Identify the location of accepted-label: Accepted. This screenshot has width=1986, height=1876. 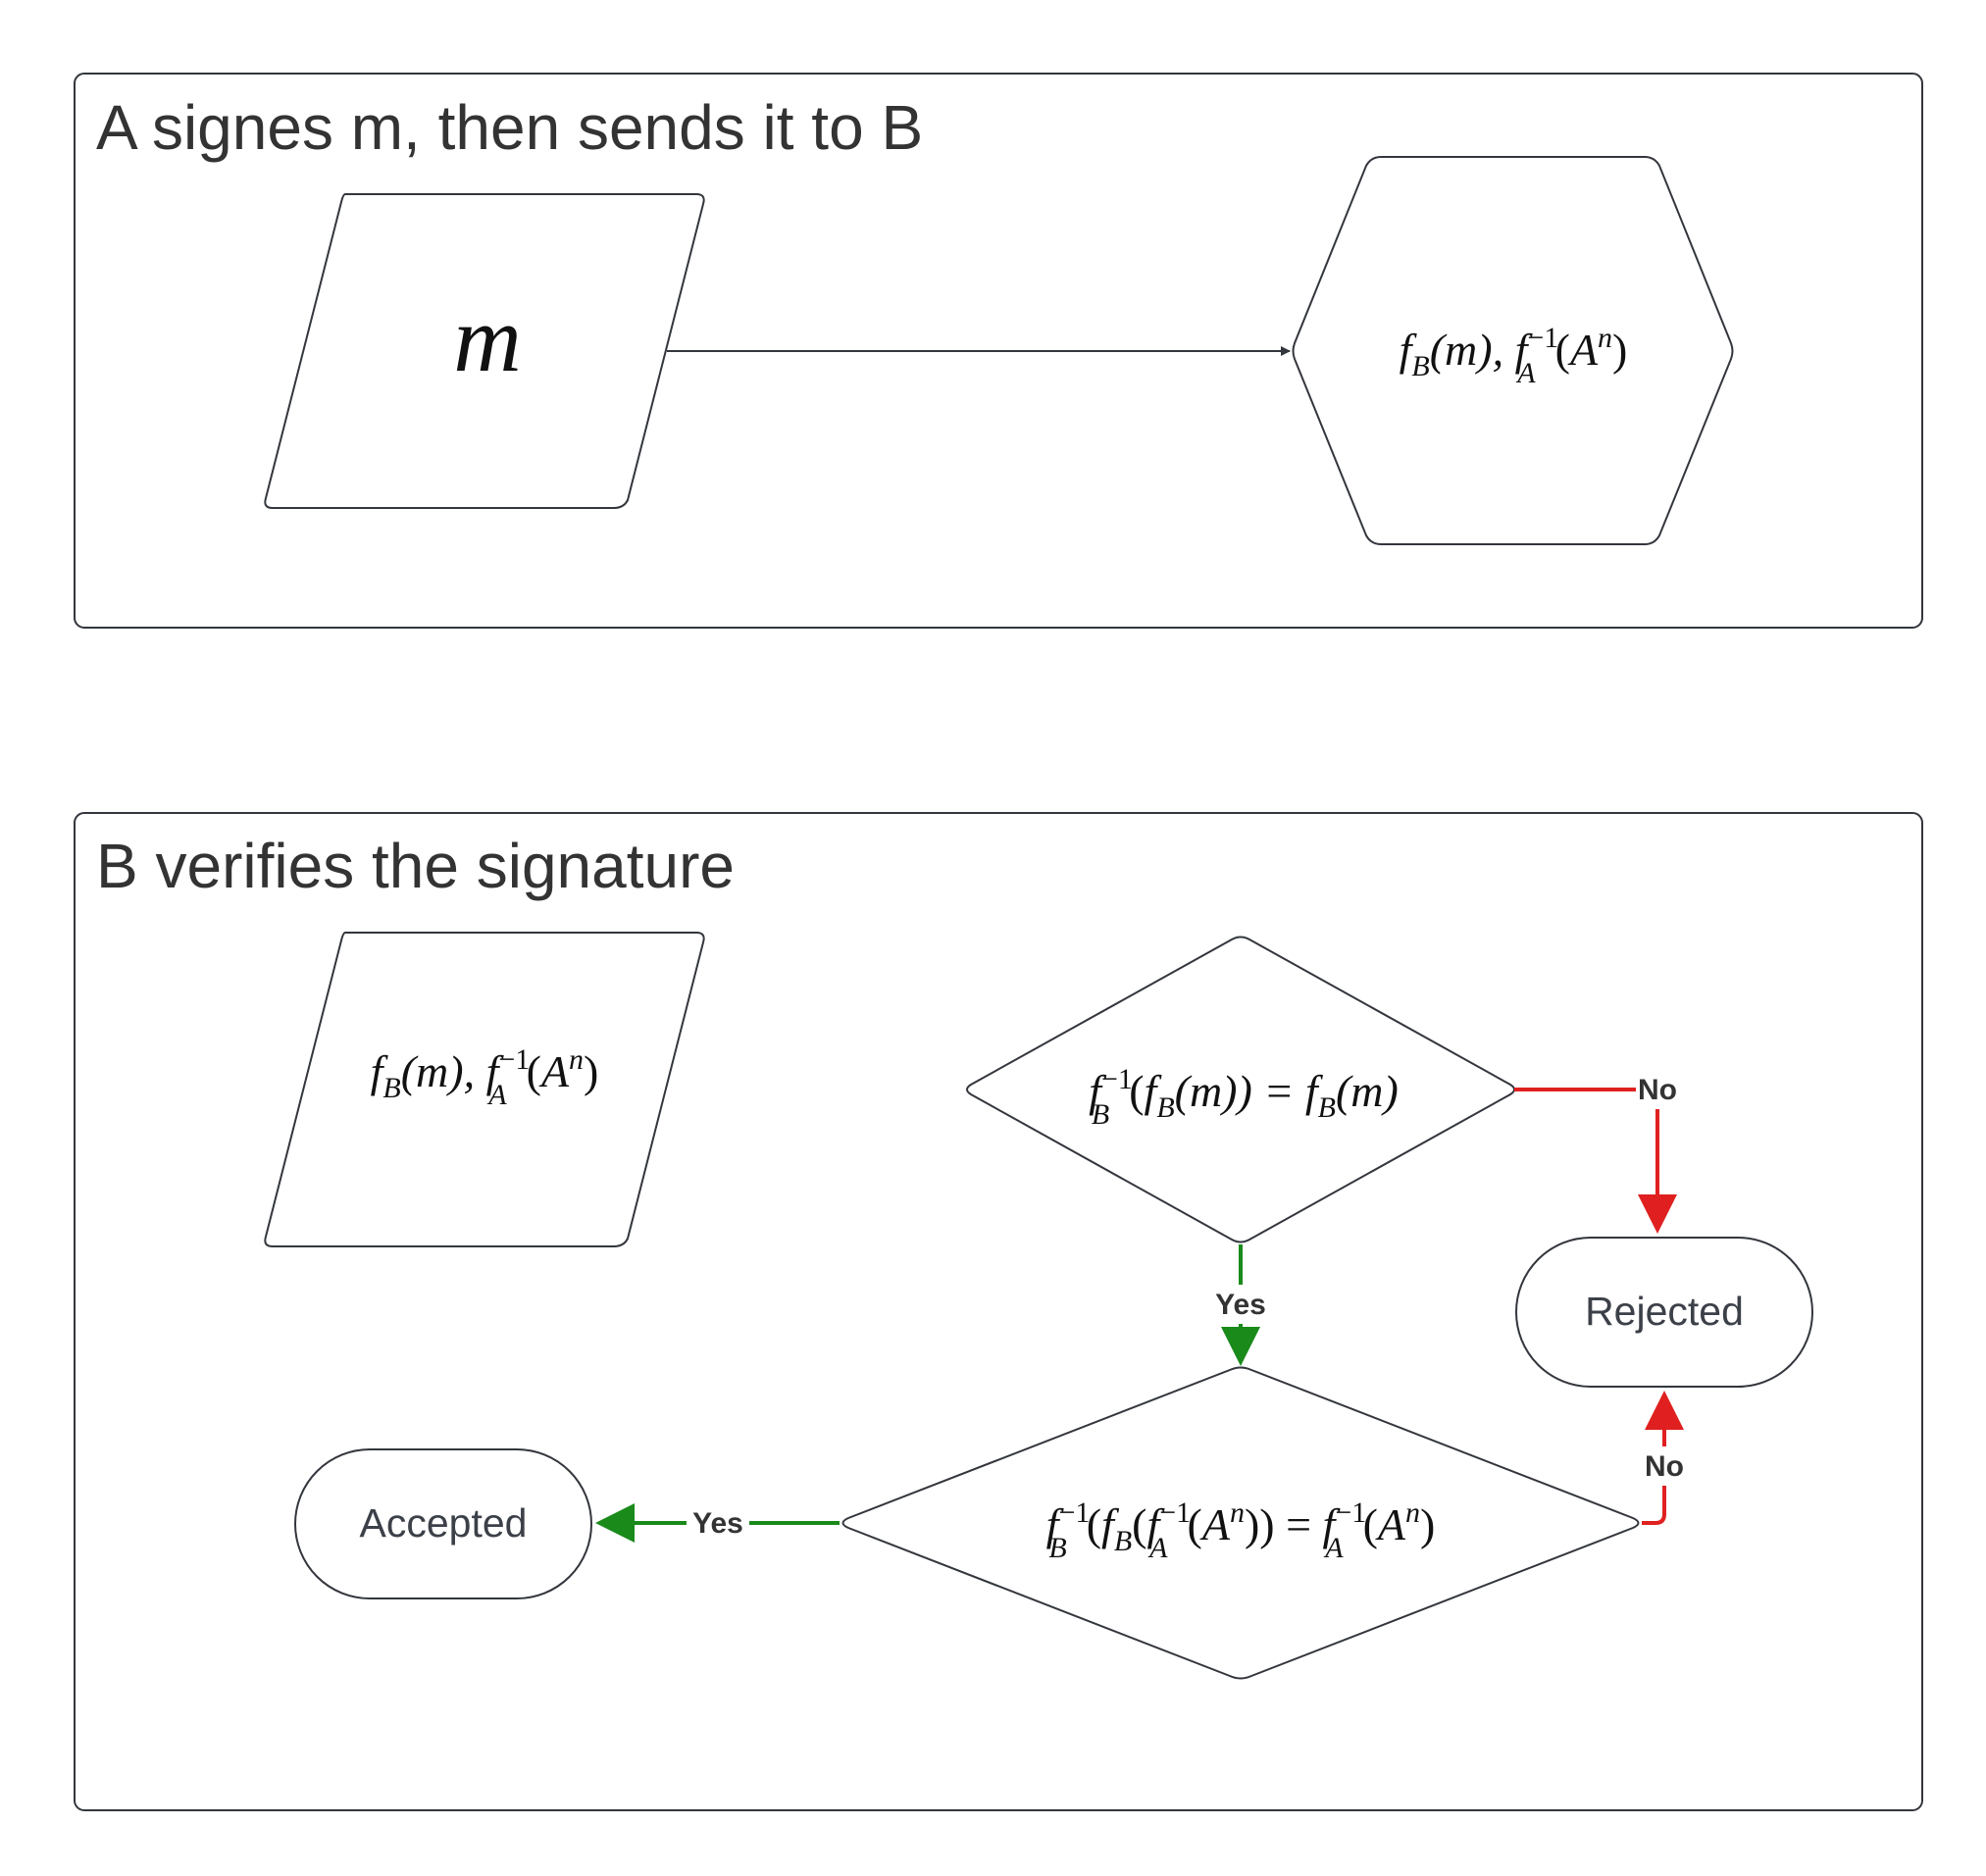
(444, 1523).